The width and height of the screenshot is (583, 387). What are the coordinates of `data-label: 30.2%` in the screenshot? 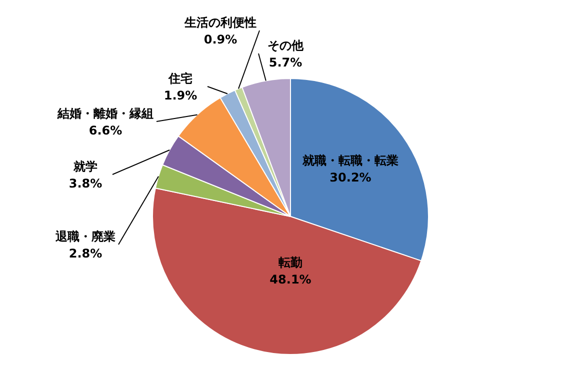 It's located at (351, 177).